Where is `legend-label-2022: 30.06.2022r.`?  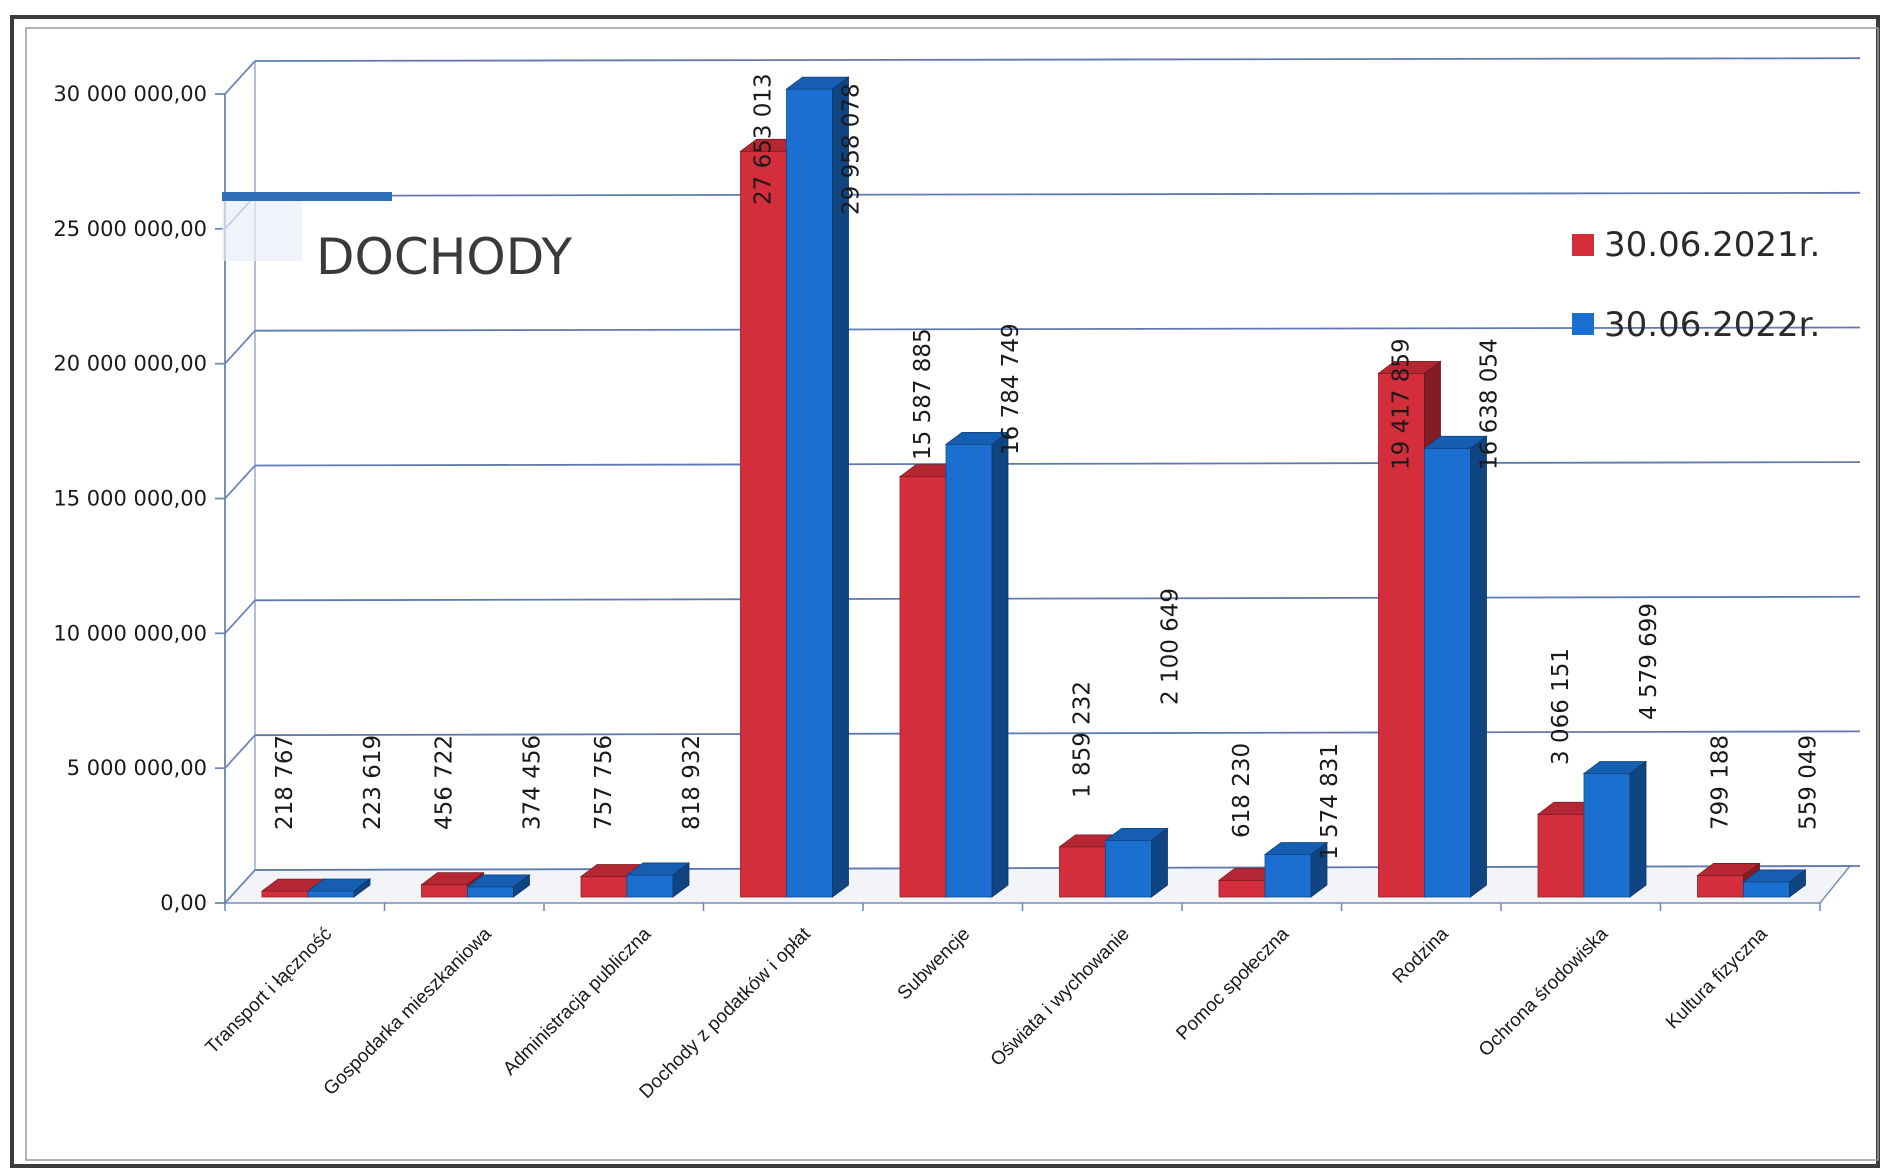
legend-label-2022: 30.06.2022r. is located at coordinates (1712, 325).